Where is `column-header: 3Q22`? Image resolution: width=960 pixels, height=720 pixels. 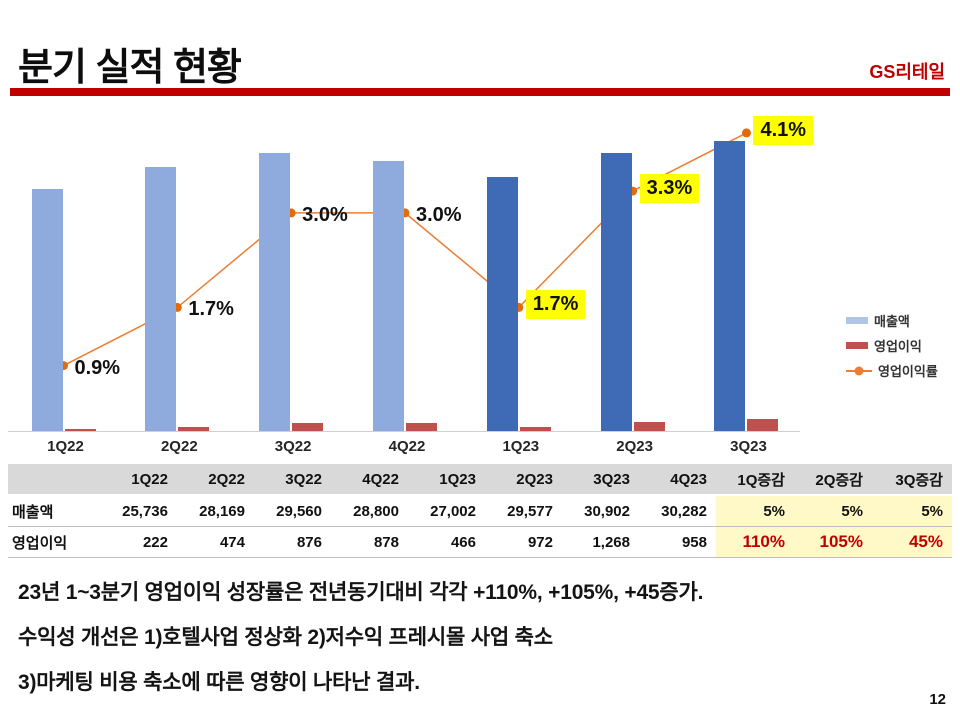 column-header: 3Q22 is located at coordinates (292, 480).